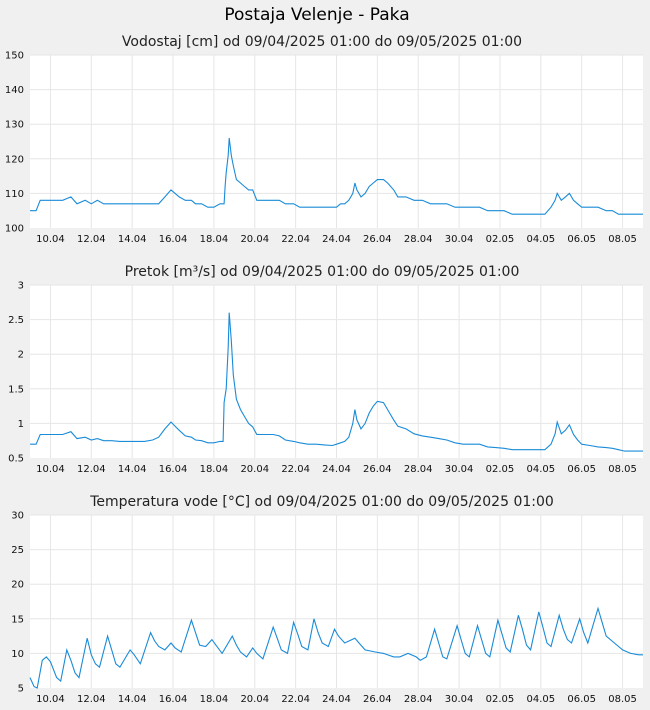 The width and height of the screenshot is (650, 710). What do you see at coordinates (500, 699) in the screenshot?
I see `water-temperature-x-tick-label: 02.05` at bounding box center [500, 699].